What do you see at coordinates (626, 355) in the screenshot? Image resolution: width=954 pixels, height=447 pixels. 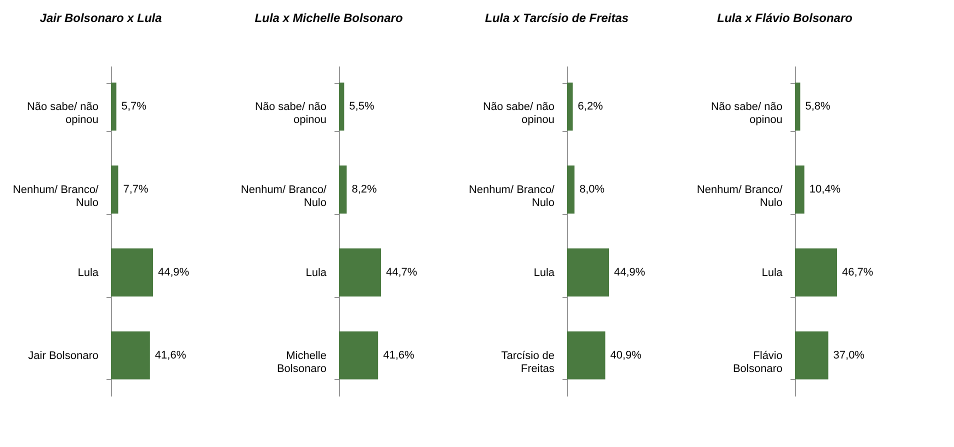 I see `data-label: 40,9%` at bounding box center [626, 355].